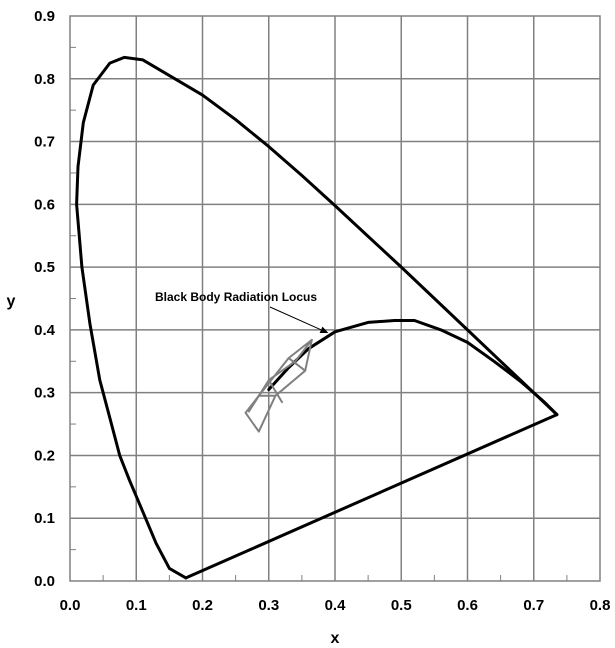 The height and width of the screenshot is (648, 615). Describe the element at coordinates (600, 605) in the screenshot. I see `x-tick-label: 0.8` at that location.